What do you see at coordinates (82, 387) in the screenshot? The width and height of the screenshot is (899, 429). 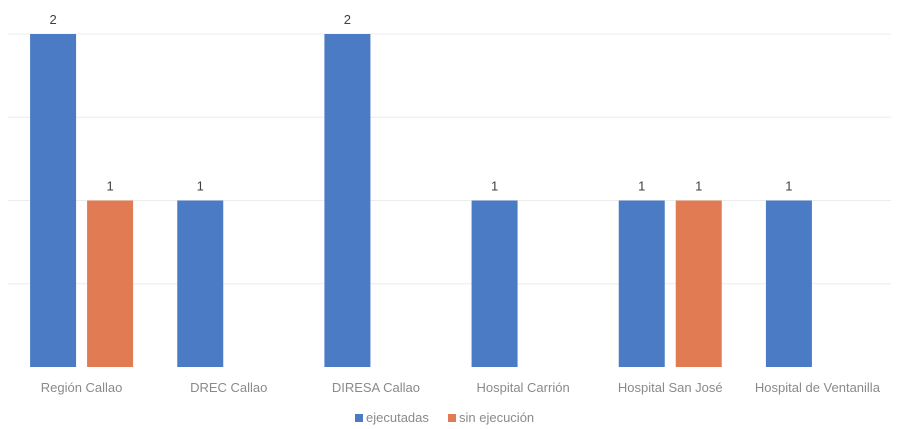 I see `category-label-0: Región Callao` at bounding box center [82, 387].